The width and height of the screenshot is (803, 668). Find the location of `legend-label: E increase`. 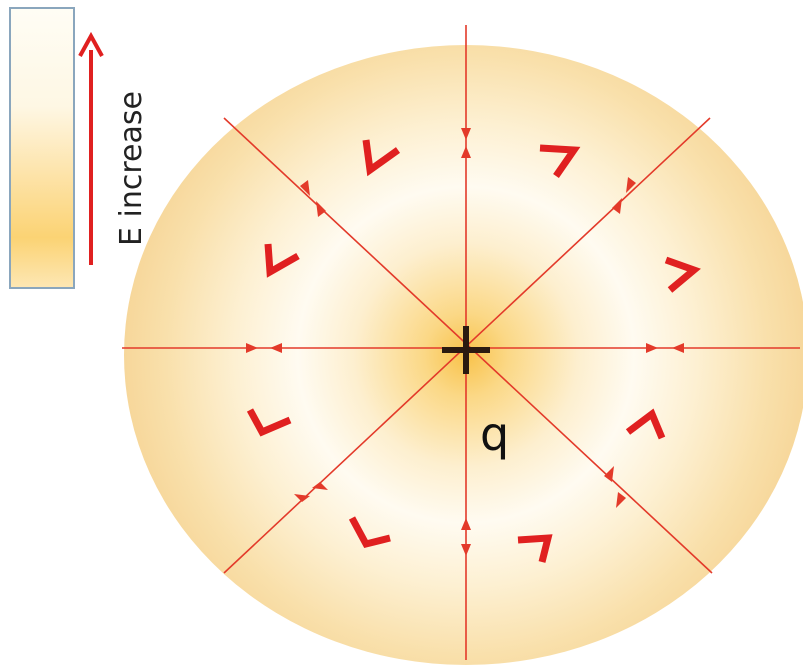

legend-label: E increase is located at coordinates (131, 168).